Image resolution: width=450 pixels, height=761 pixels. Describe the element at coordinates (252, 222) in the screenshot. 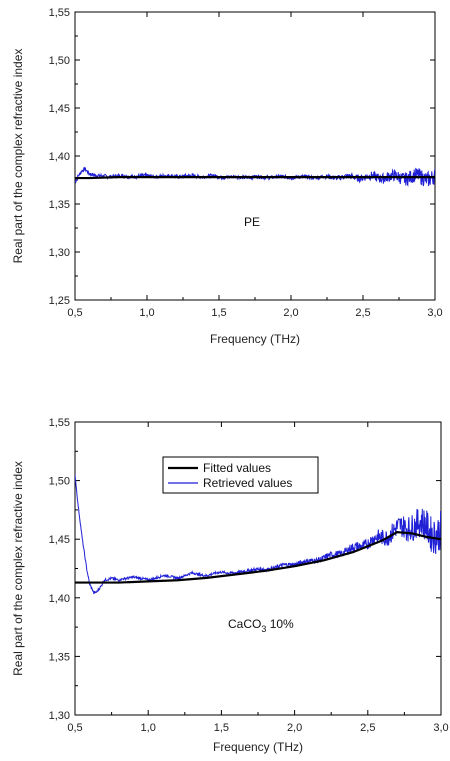

I see `sample-annotation: PE` at that location.